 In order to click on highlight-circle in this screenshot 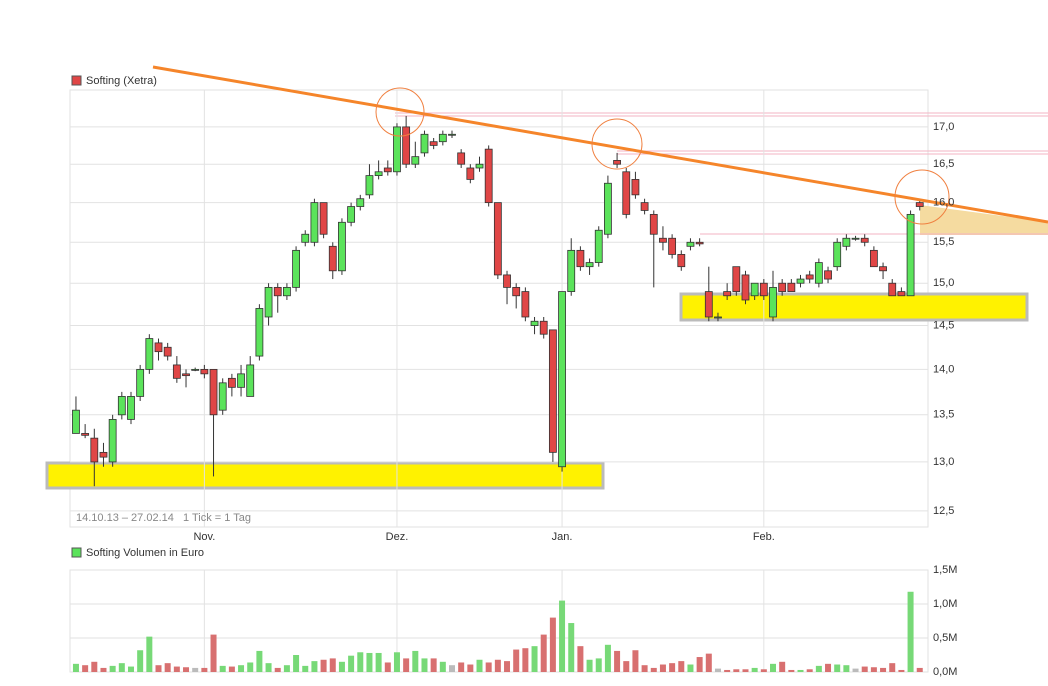, I will do `click(617, 144)`.